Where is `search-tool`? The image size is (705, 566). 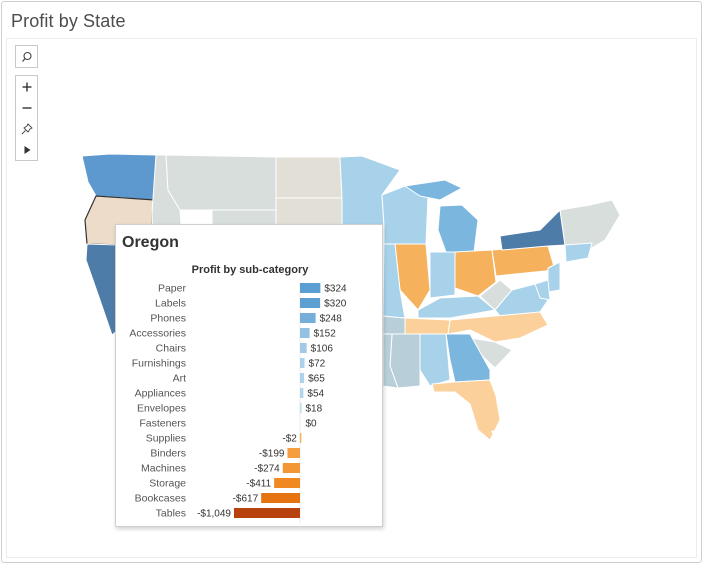 search-tool is located at coordinates (26, 56).